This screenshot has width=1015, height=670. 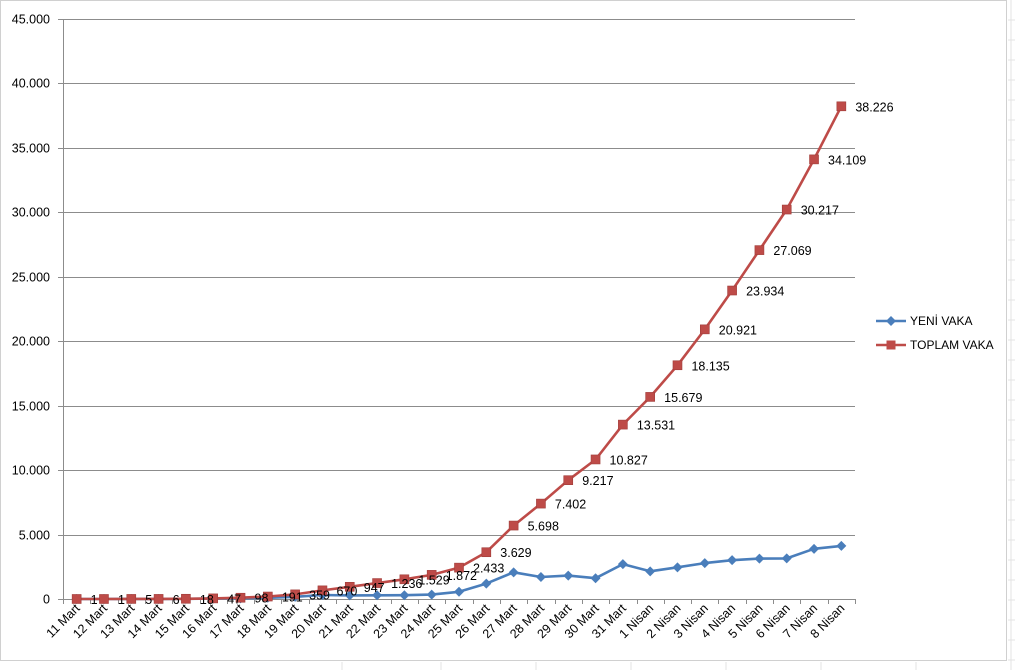 What do you see at coordinates (461, 576) in the screenshot?
I see `data-label: 1.872` at bounding box center [461, 576].